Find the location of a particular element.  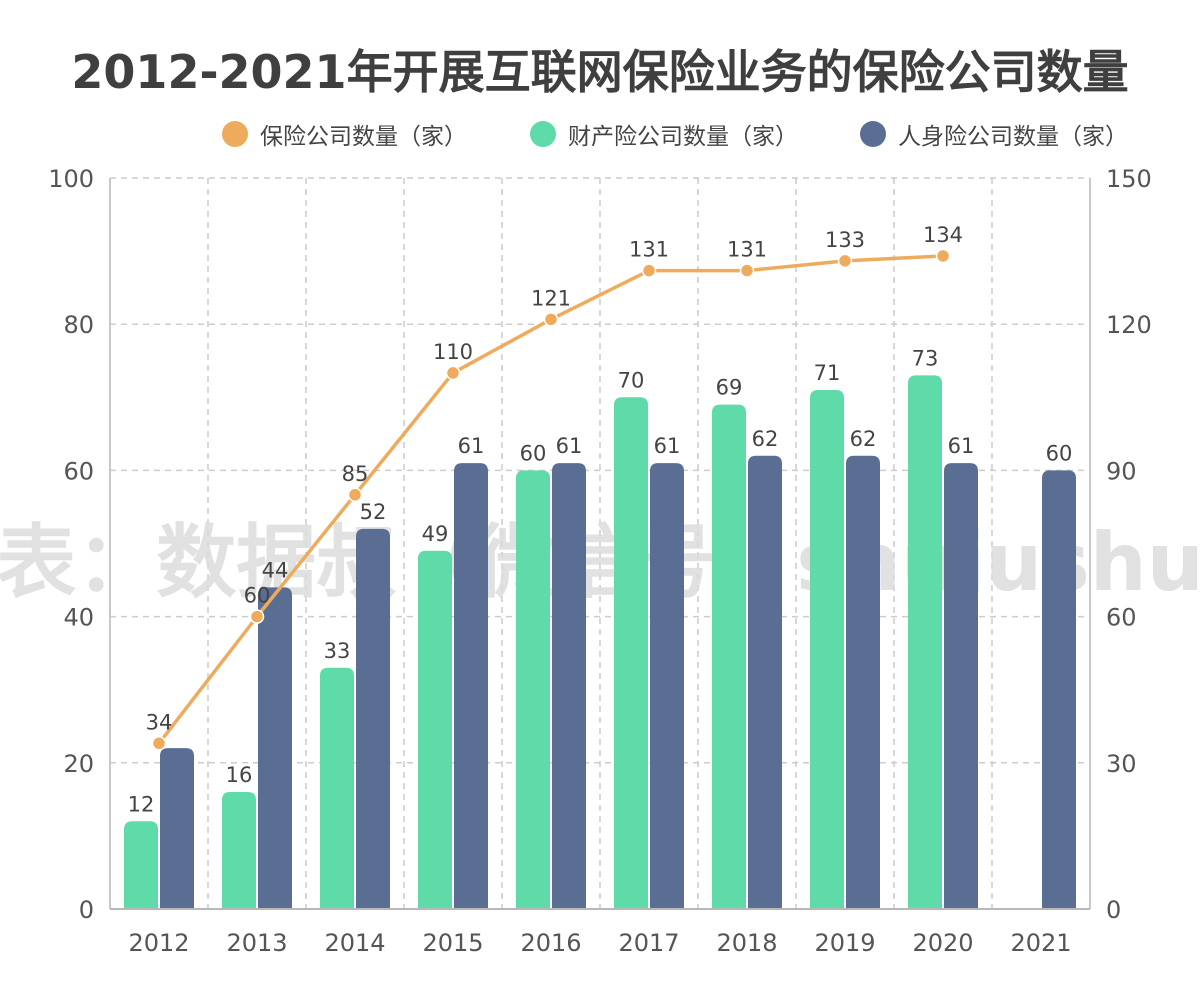

legend-marker-life is located at coordinates (873, 134).